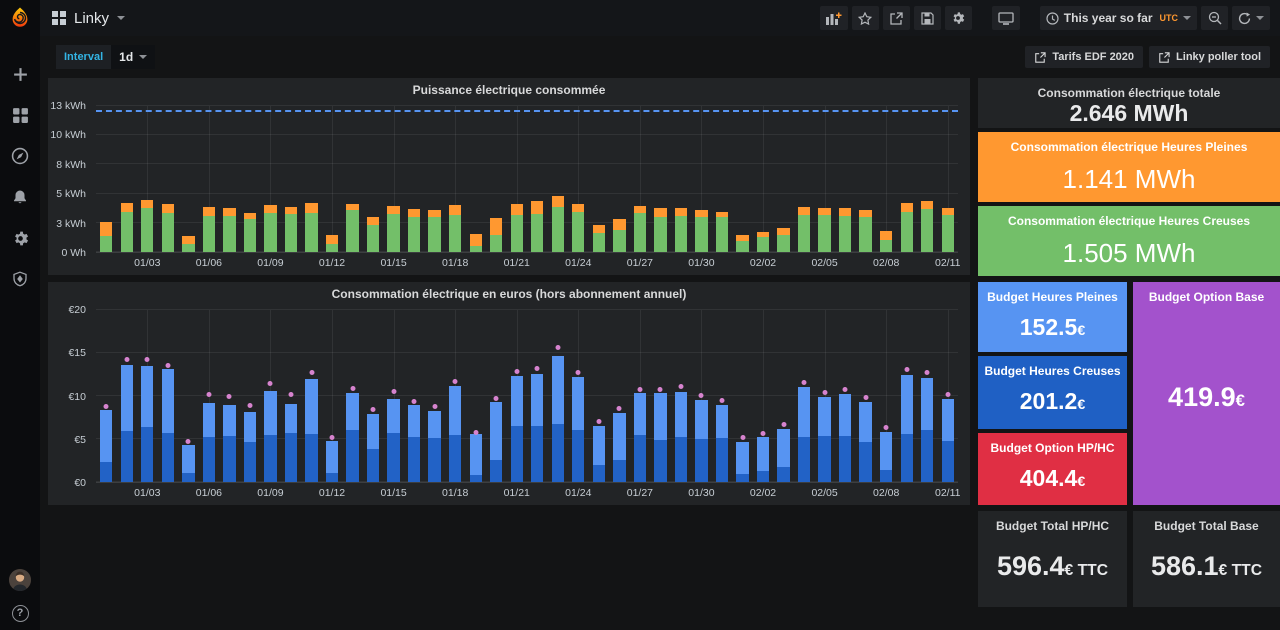 The width and height of the screenshot is (1280, 630). Describe the element at coordinates (1129, 221) in the screenshot. I see `stat-title: Consommation électrique Heures Creuses` at that location.